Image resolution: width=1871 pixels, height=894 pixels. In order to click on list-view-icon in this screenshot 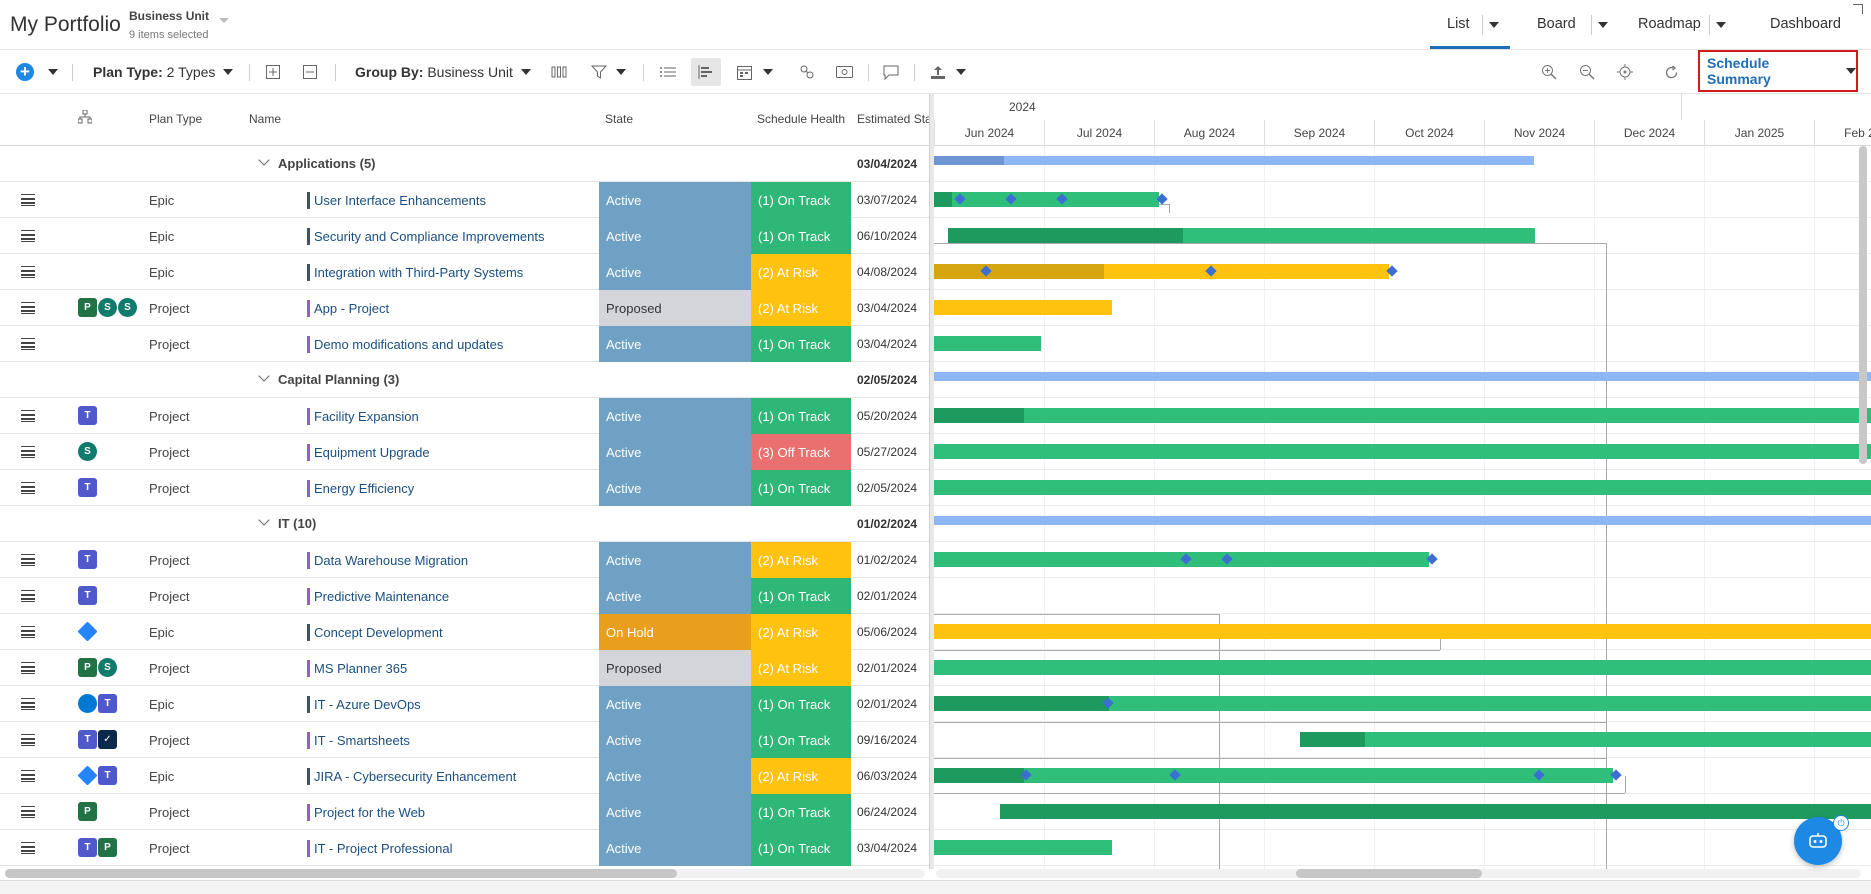, I will do `click(668, 72)`.